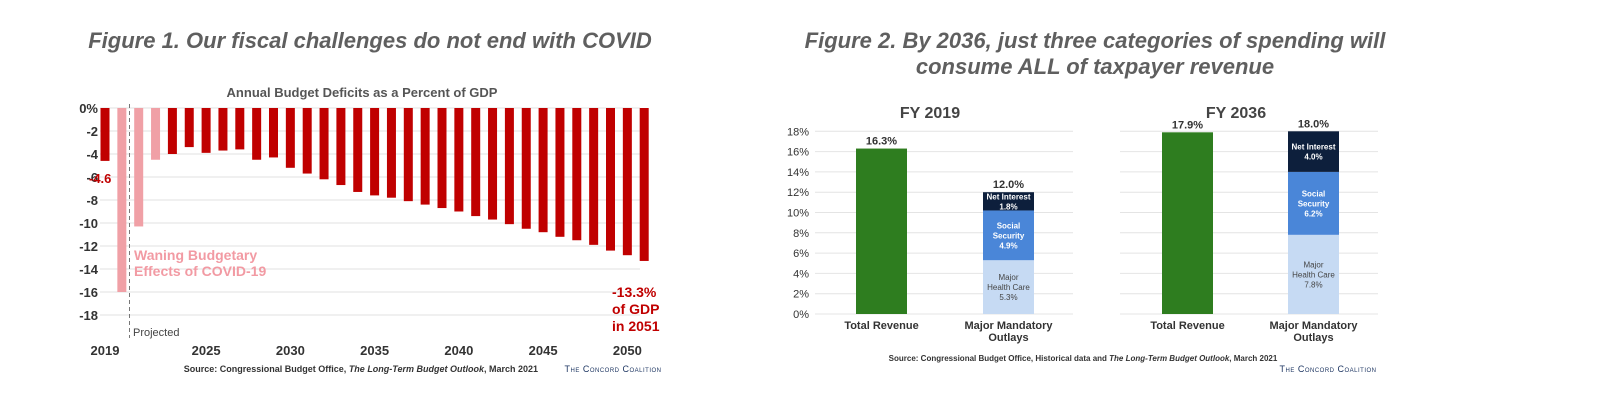 This screenshot has width=1600, height=400. Describe the element at coordinates (636, 326) in the screenshot. I see `last-value-annotation: in 2051` at that location.